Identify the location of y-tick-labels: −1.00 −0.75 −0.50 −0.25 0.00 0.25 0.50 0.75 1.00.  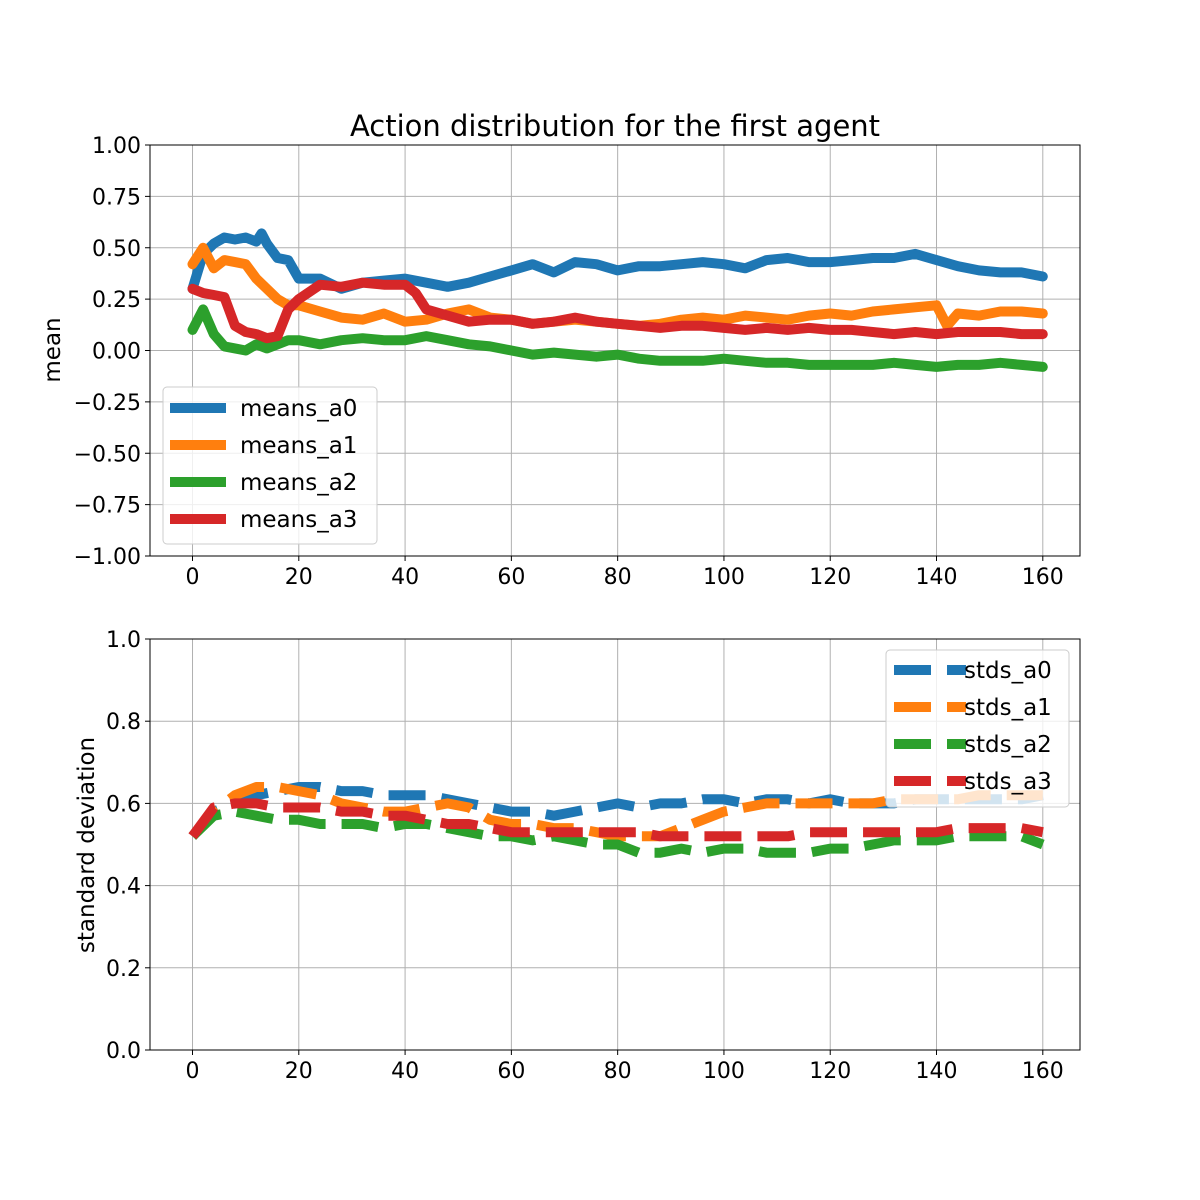
(112, 352).